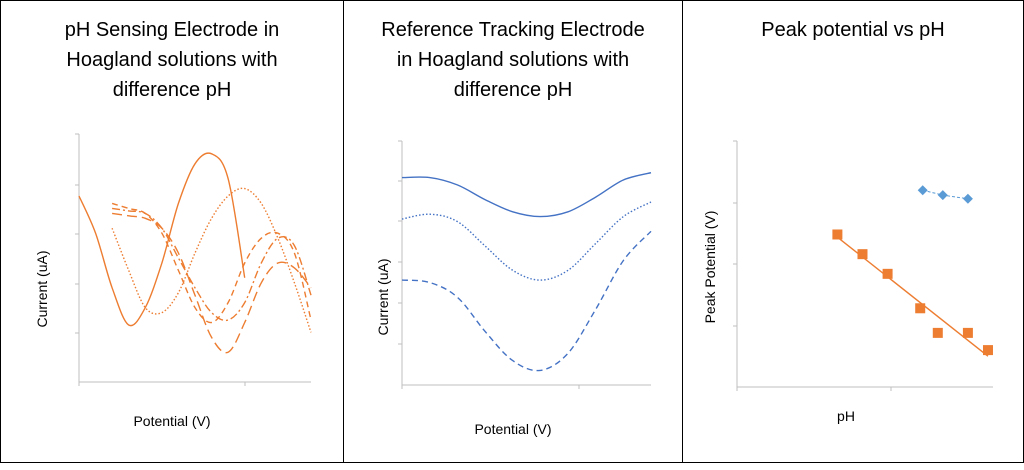  Describe the element at coordinates (853, 30) in the screenshot. I see `chart-title: Peak potential vs pH` at that location.